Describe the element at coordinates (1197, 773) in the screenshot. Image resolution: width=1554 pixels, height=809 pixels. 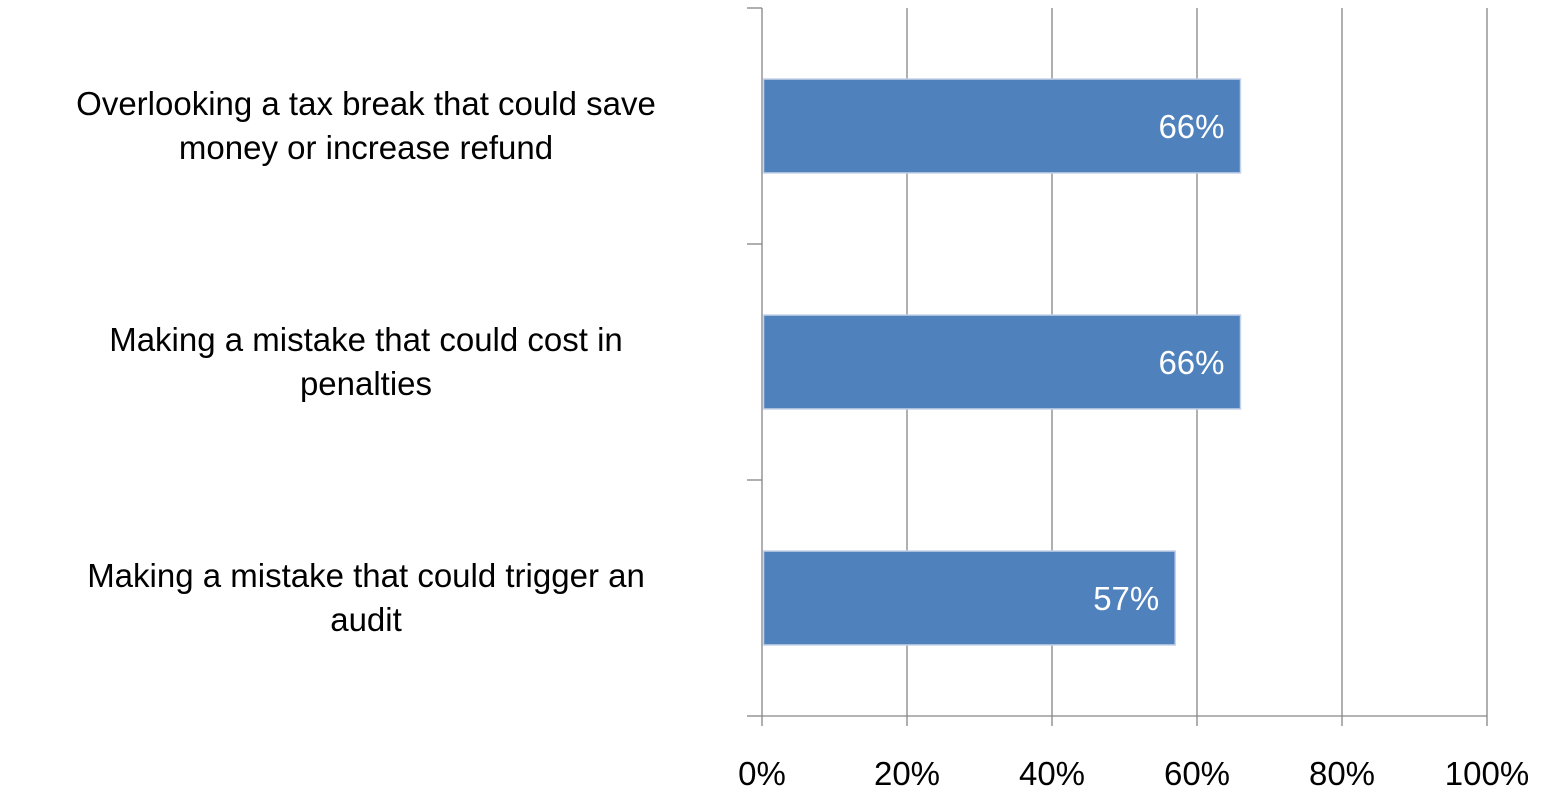
I see `x-tick-label: 60%` at that location.